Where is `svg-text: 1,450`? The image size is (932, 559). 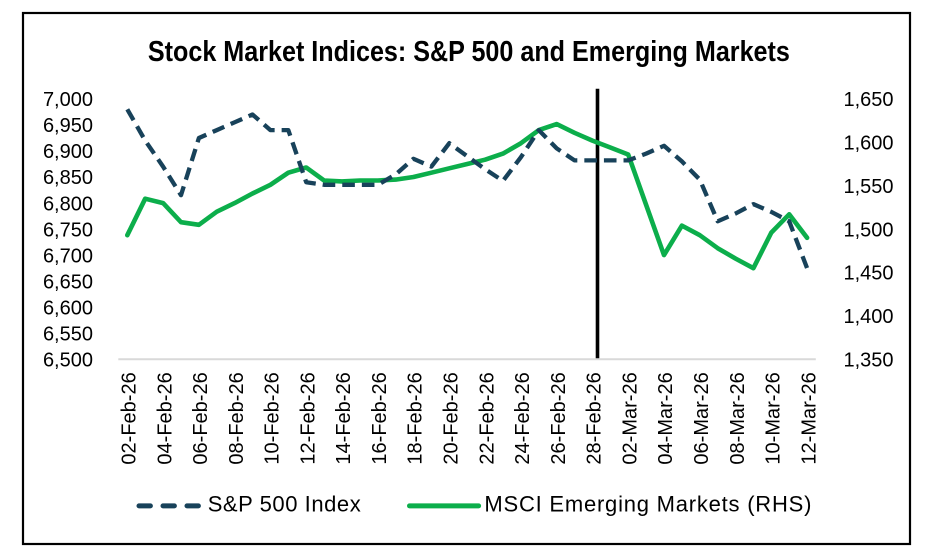 svg-text: 1,450 is located at coordinates (869, 274).